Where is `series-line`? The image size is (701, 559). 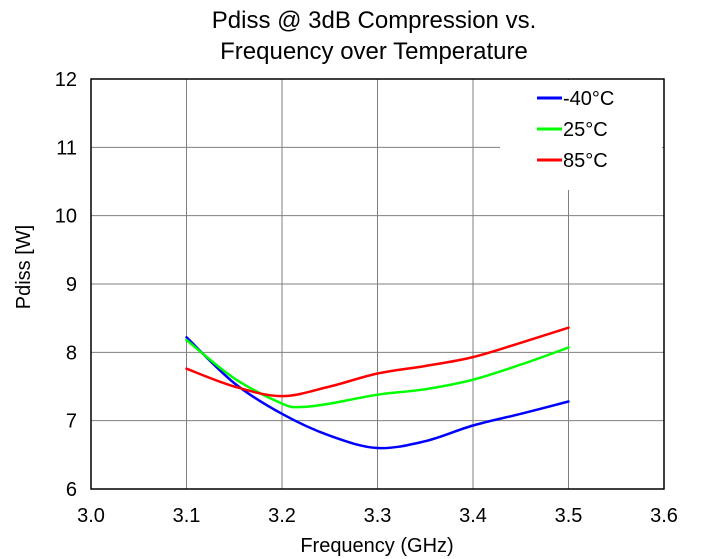 series-line is located at coordinates (377, 362).